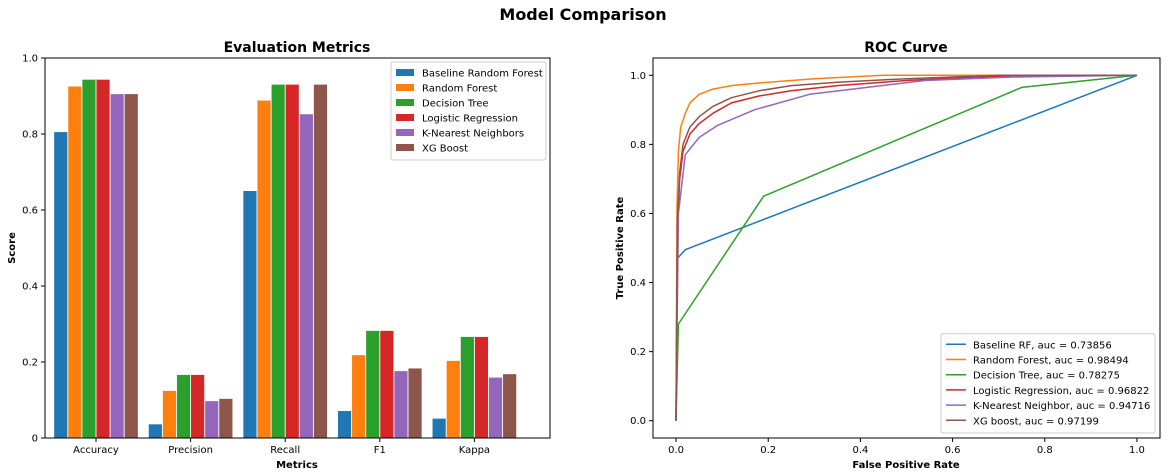 The image size is (1167, 476). Describe the element at coordinates (96, 450) in the screenshot. I see `bar-x-tick-label: Accuracy` at that location.